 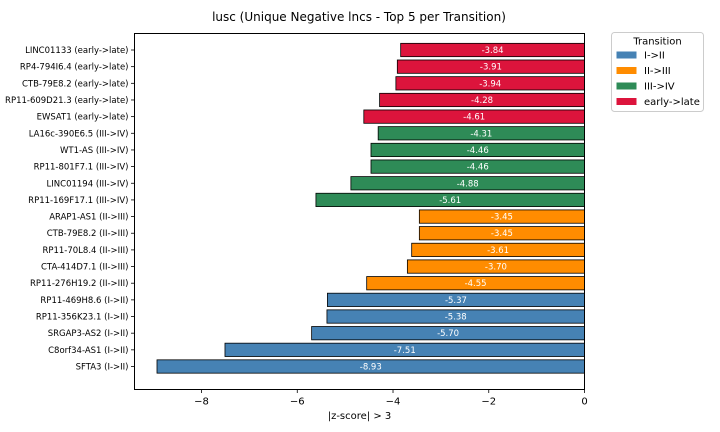 What do you see at coordinates (201, 402) in the screenshot?
I see `x-tick-label: −8` at bounding box center [201, 402].